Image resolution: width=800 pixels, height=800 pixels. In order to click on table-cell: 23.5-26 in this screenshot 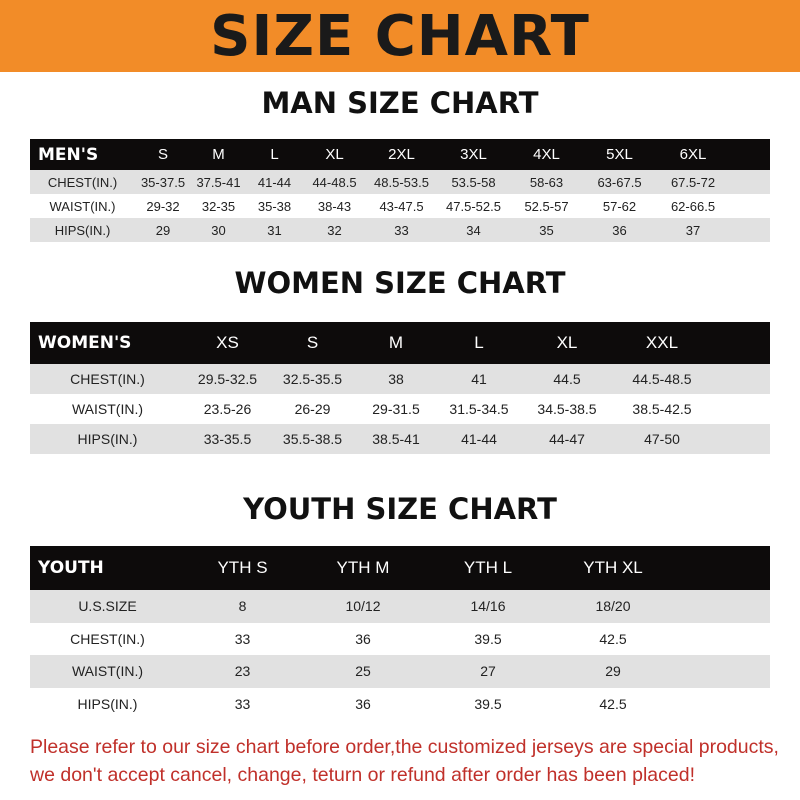, I will do `click(227, 409)`.